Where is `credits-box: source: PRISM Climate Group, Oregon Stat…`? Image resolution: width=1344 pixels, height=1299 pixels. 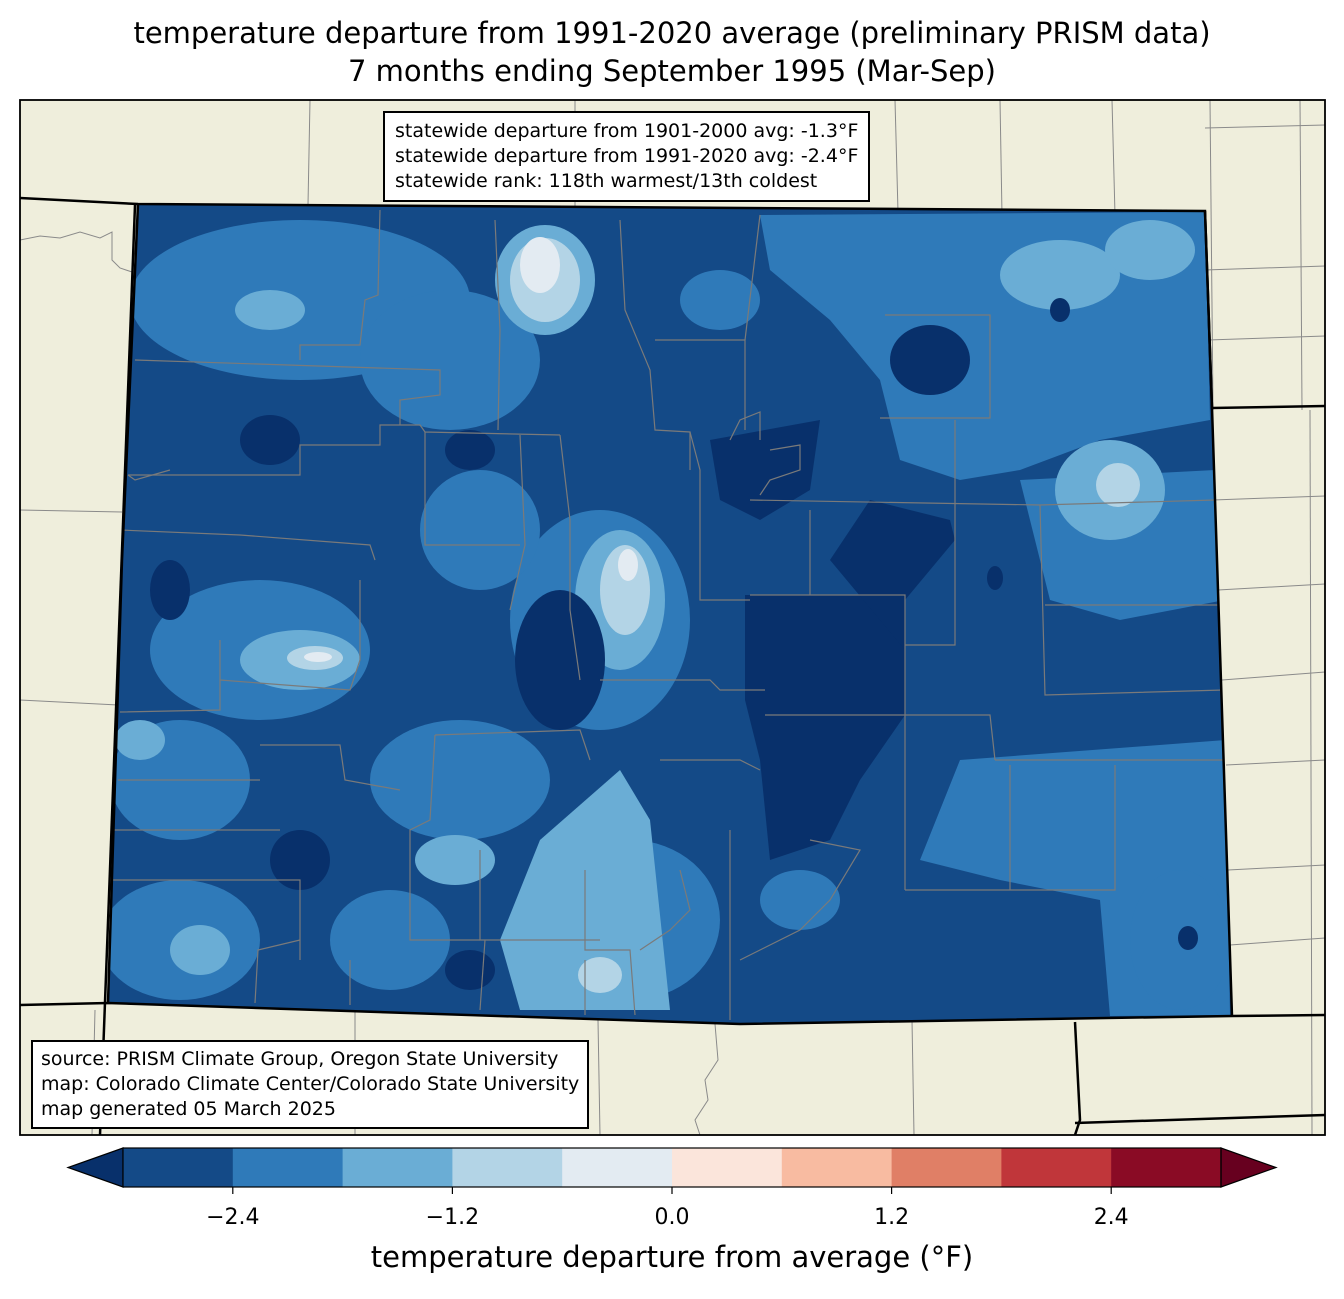 credits-box: source: PRISM Climate Group, Oregon Stat… is located at coordinates (310, 1084).